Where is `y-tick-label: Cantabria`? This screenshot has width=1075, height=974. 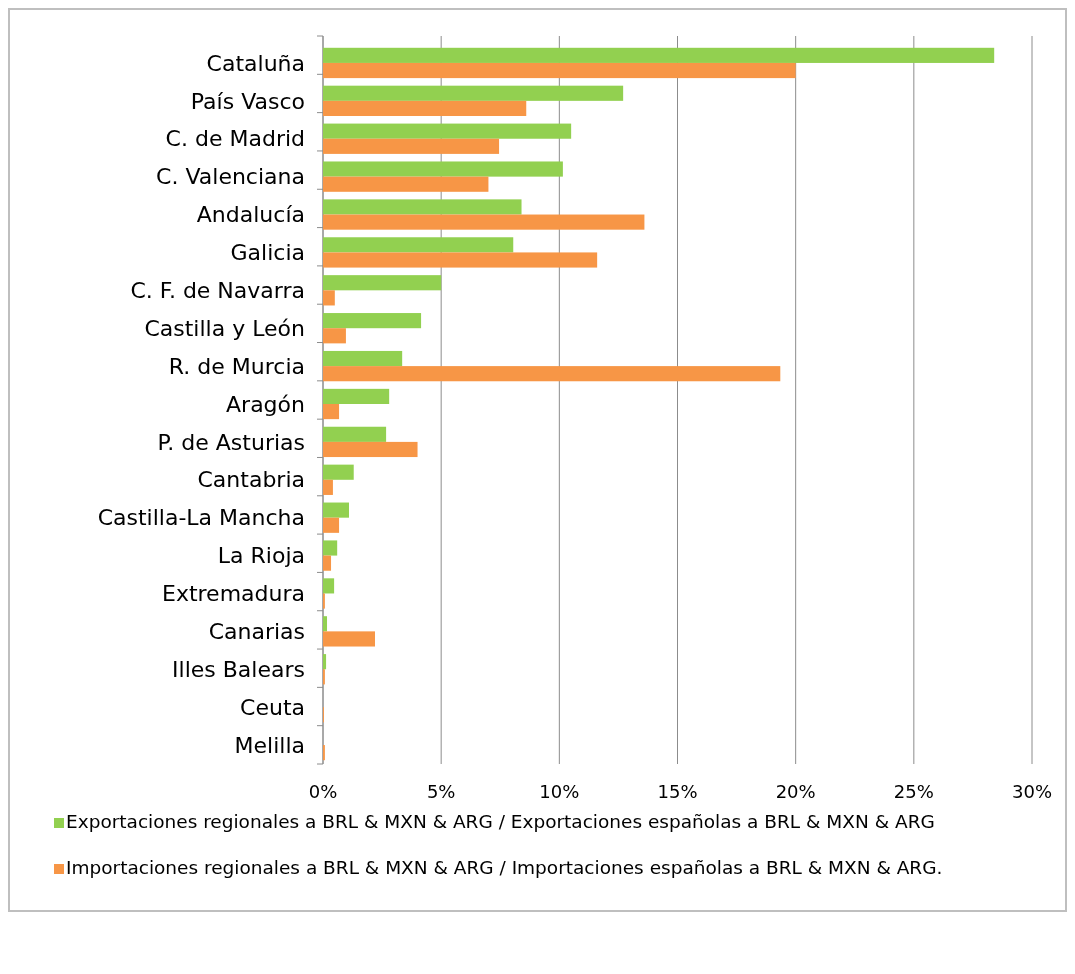 y-tick-label: Cantabria is located at coordinates (251, 480).